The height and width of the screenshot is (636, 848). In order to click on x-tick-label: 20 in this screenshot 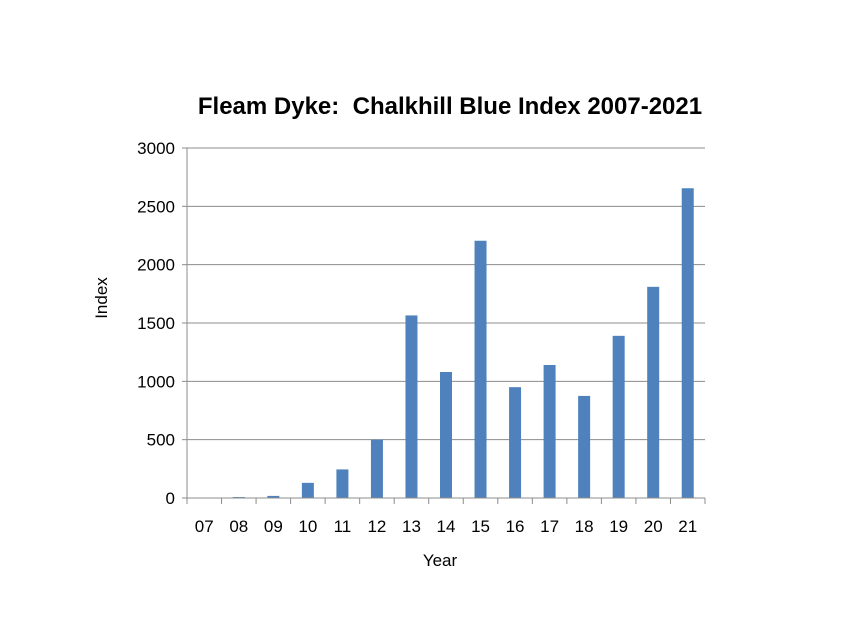, I will do `click(653, 526)`.